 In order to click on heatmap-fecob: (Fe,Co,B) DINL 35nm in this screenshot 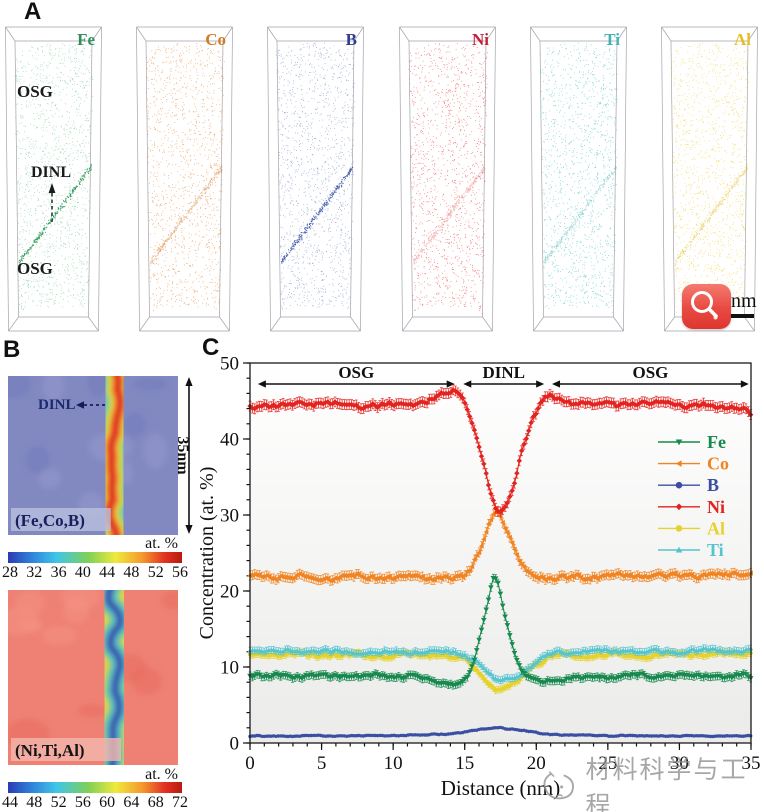, I will do `click(100, 455)`.